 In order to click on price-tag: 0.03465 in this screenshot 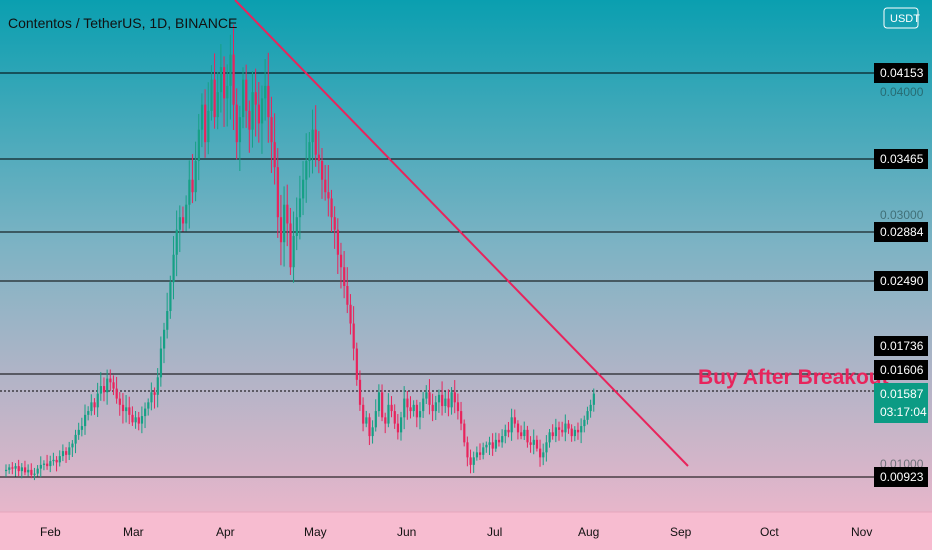, I will do `click(901, 159)`.